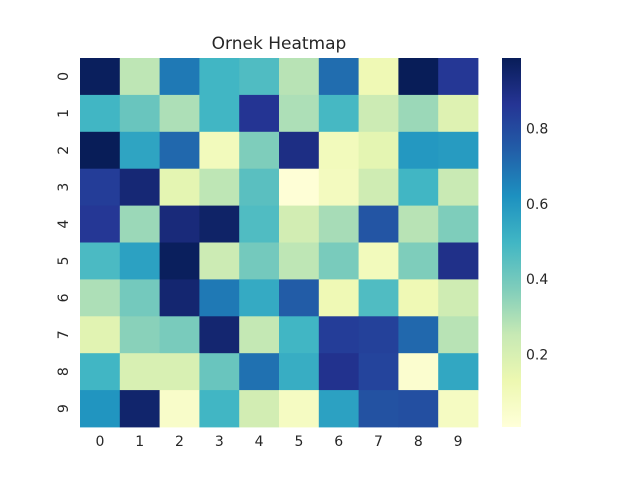 The height and width of the screenshot is (480, 640). What do you see at coordinates (219, 224) in the screenshot?
I see `heatmap-cell-r4-c3` at bounding box center [219, 224].